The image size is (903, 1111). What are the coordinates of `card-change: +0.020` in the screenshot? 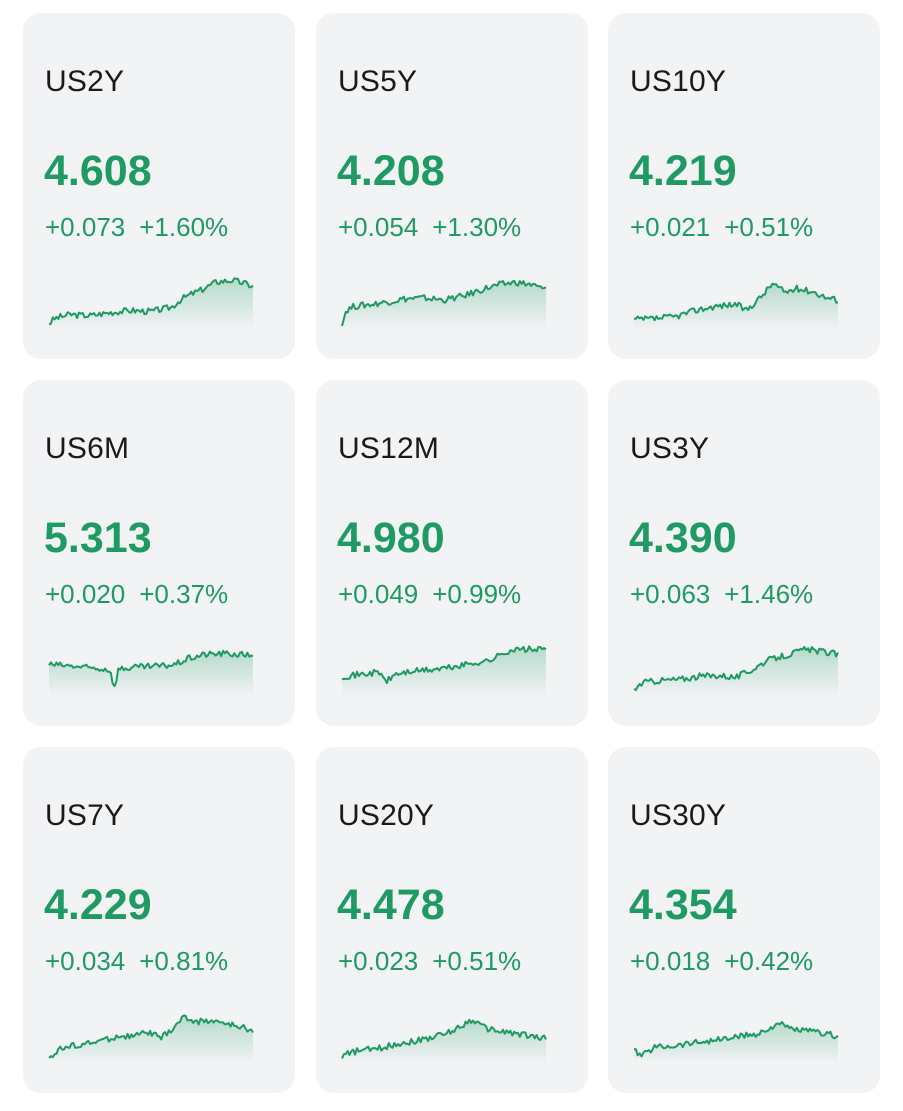 It's located at (85, 594).